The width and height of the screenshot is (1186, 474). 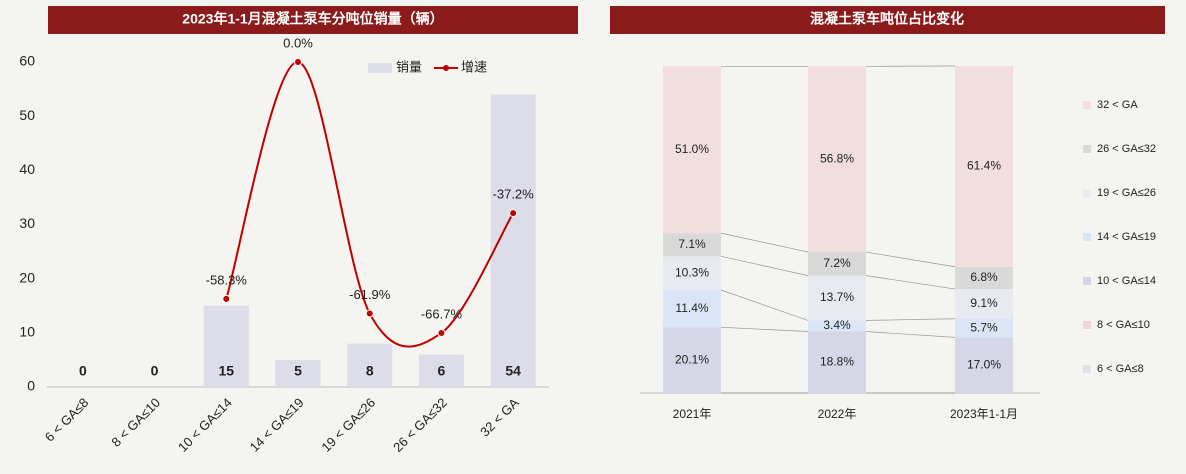 What do you see at coordinates (370, 371) in the screenshot?
I see `data-label: 8` at bounding box center [370, 371].